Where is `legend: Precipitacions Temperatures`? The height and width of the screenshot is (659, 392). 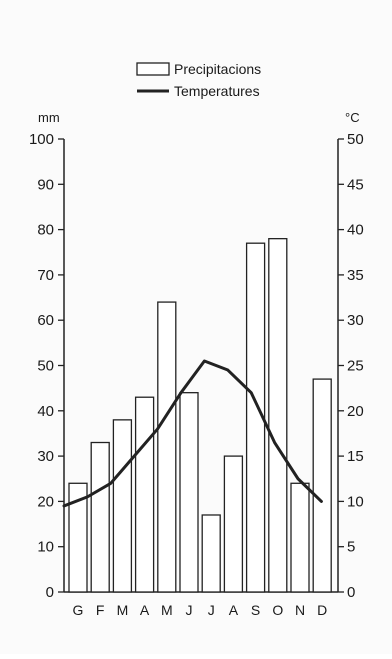
legend: Precipitacions Temperatures is located at coordinates (199, 80).